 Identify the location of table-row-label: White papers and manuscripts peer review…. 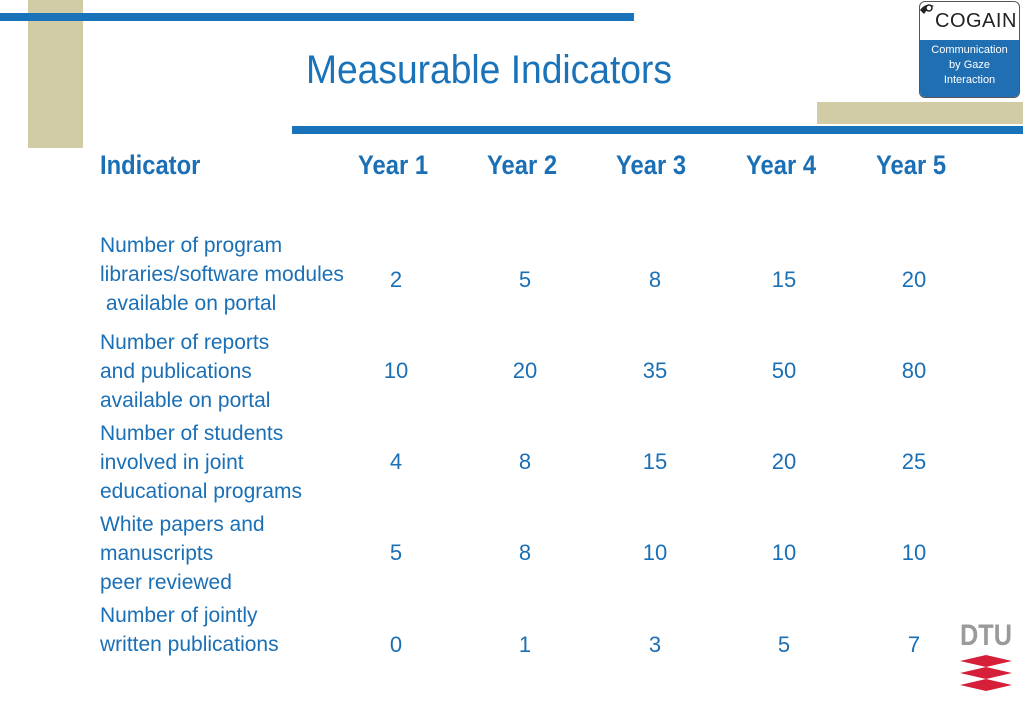
(182, 553).